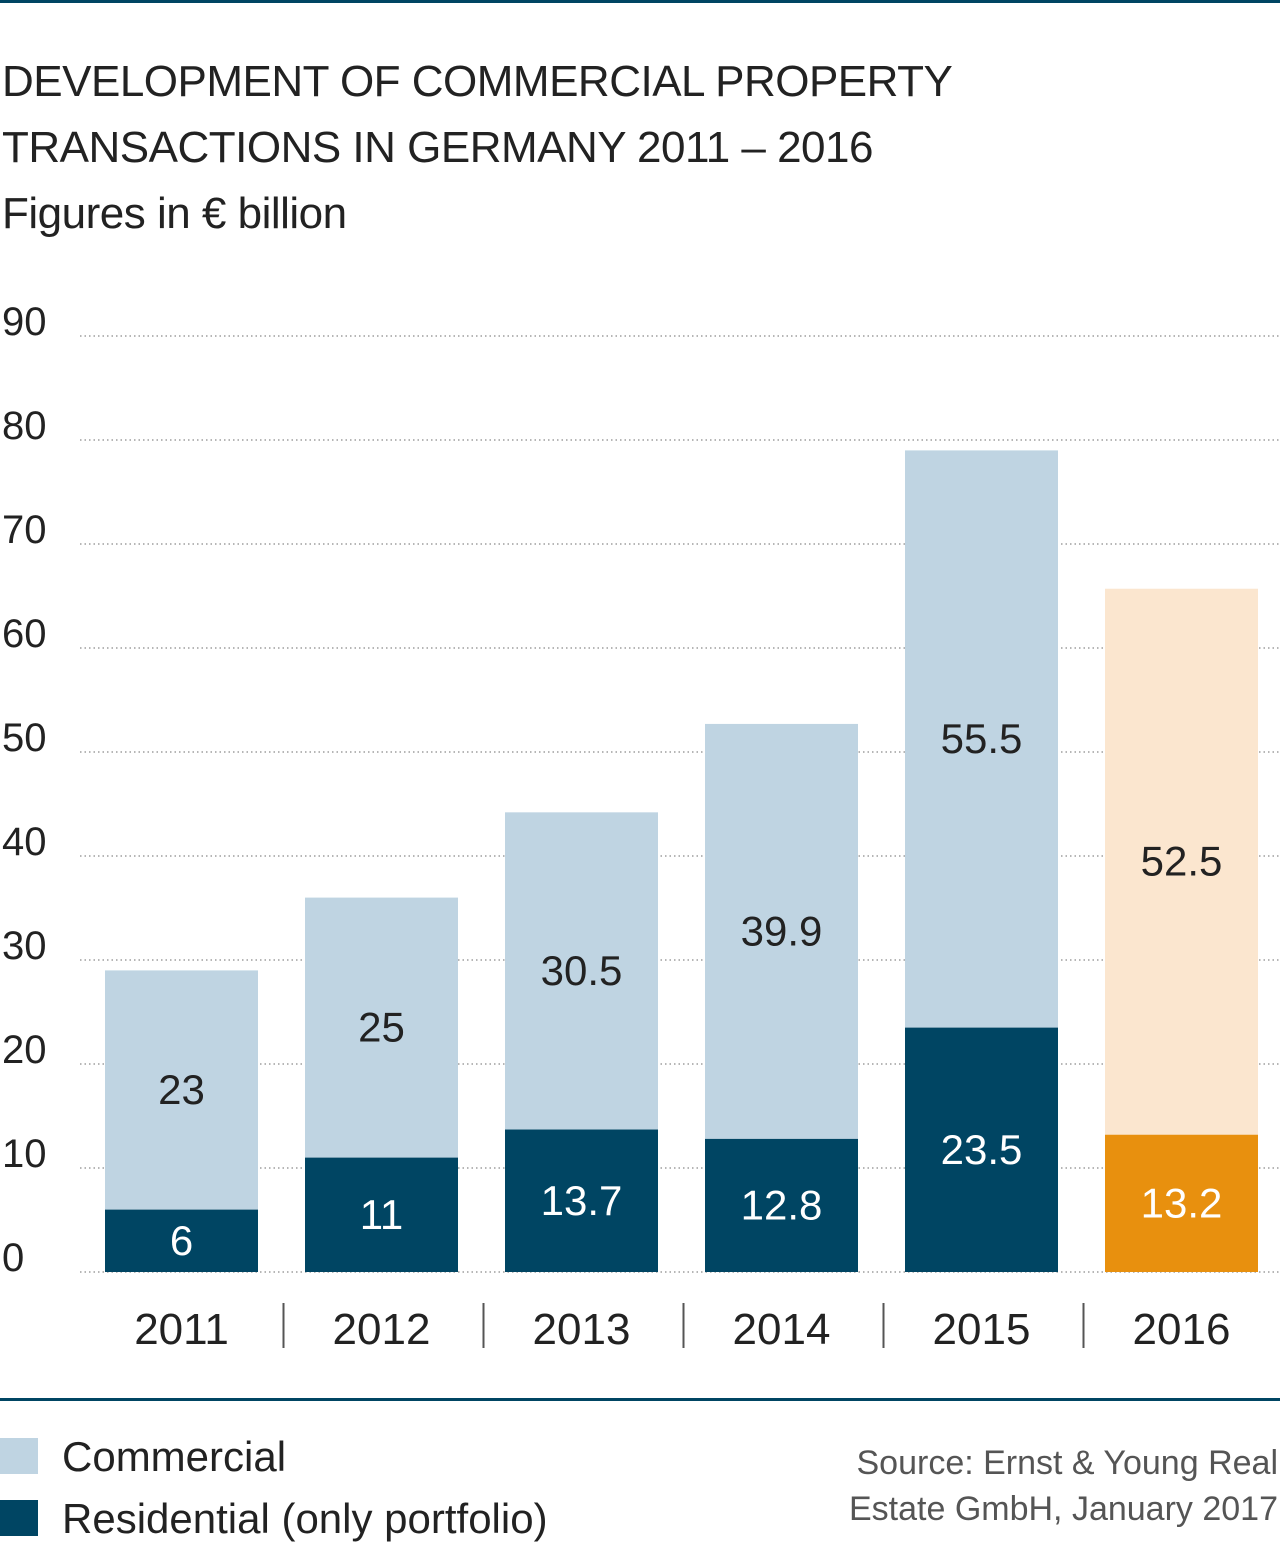 Image resolution: width=1280 pixels, height=1544 pixels. I want to click on bar-residential-2013, so click(581, 1200).